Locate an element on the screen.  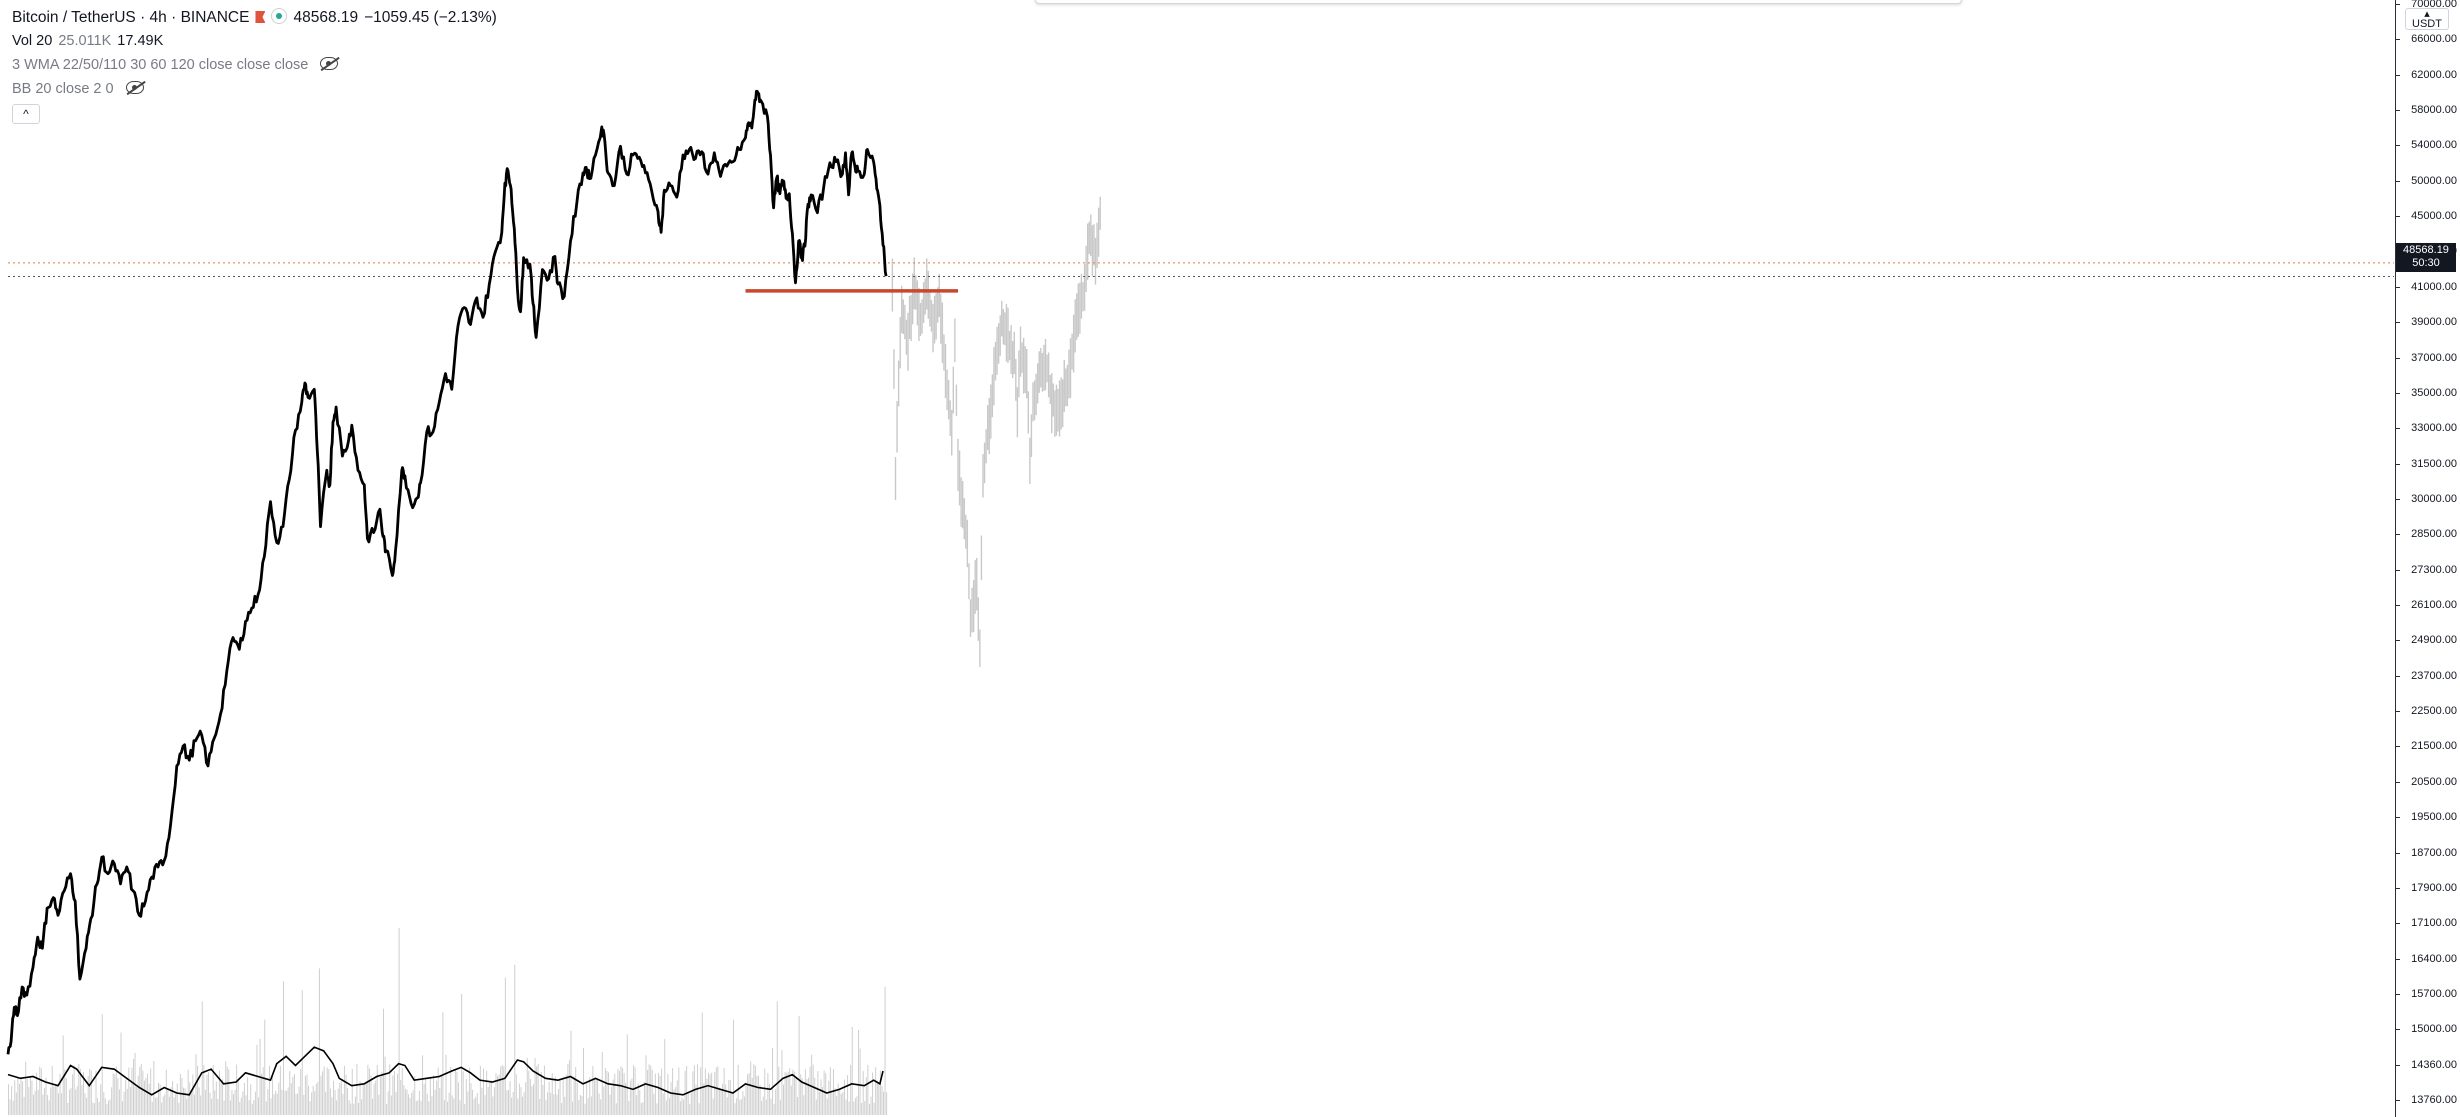
flag-icon is located at coordinates (260, 17).